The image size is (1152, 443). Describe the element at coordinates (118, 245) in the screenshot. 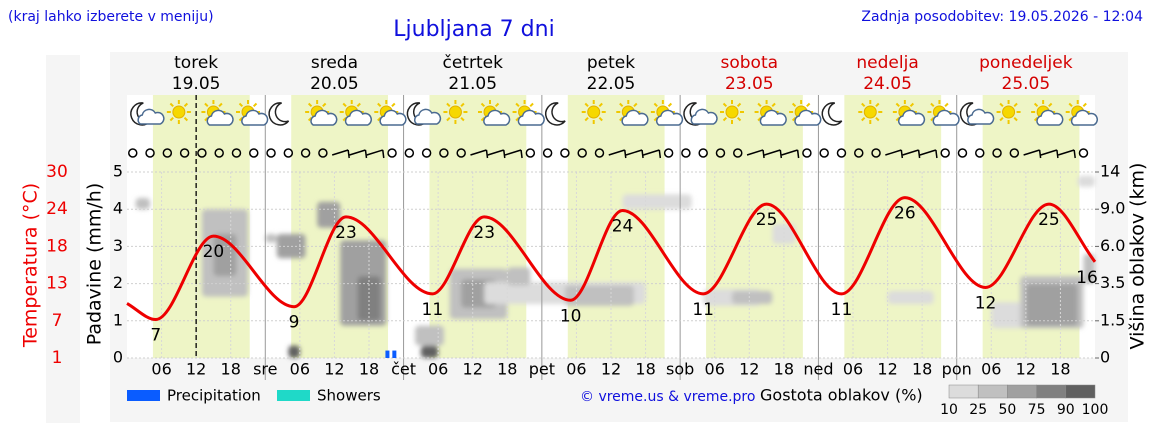

I see `y-tick-label: 3` at that location.